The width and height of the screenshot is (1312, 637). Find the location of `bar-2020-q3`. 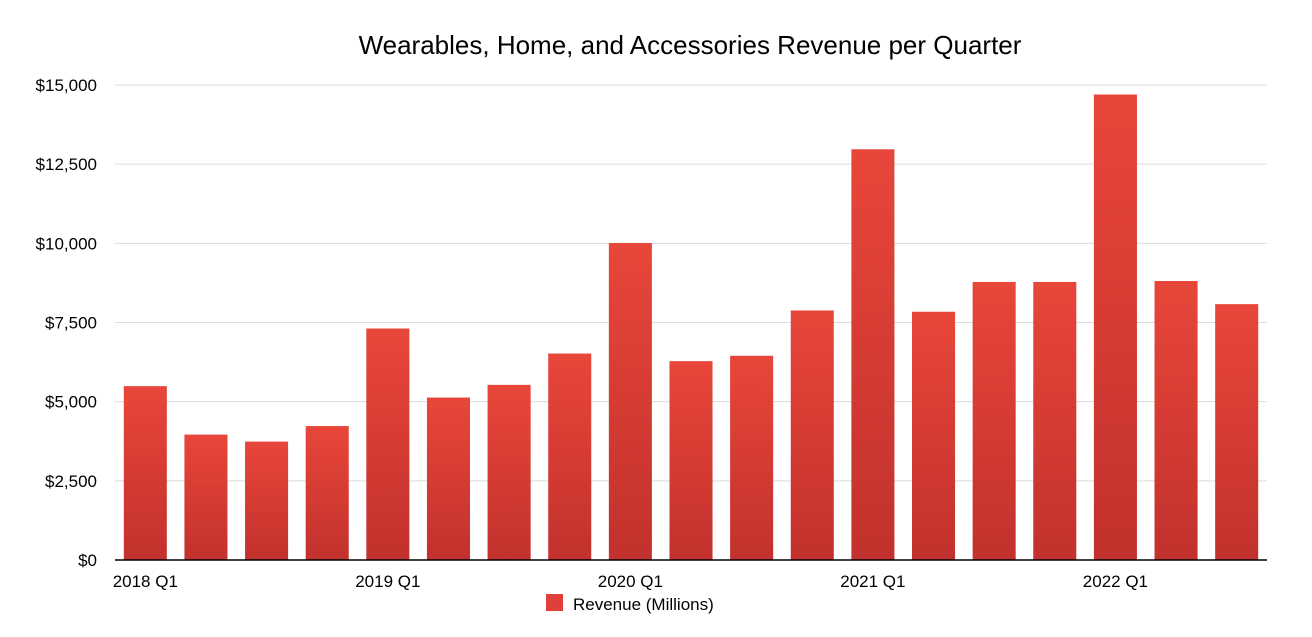

bar-2020-q3 is located at coordinates (752, 457).